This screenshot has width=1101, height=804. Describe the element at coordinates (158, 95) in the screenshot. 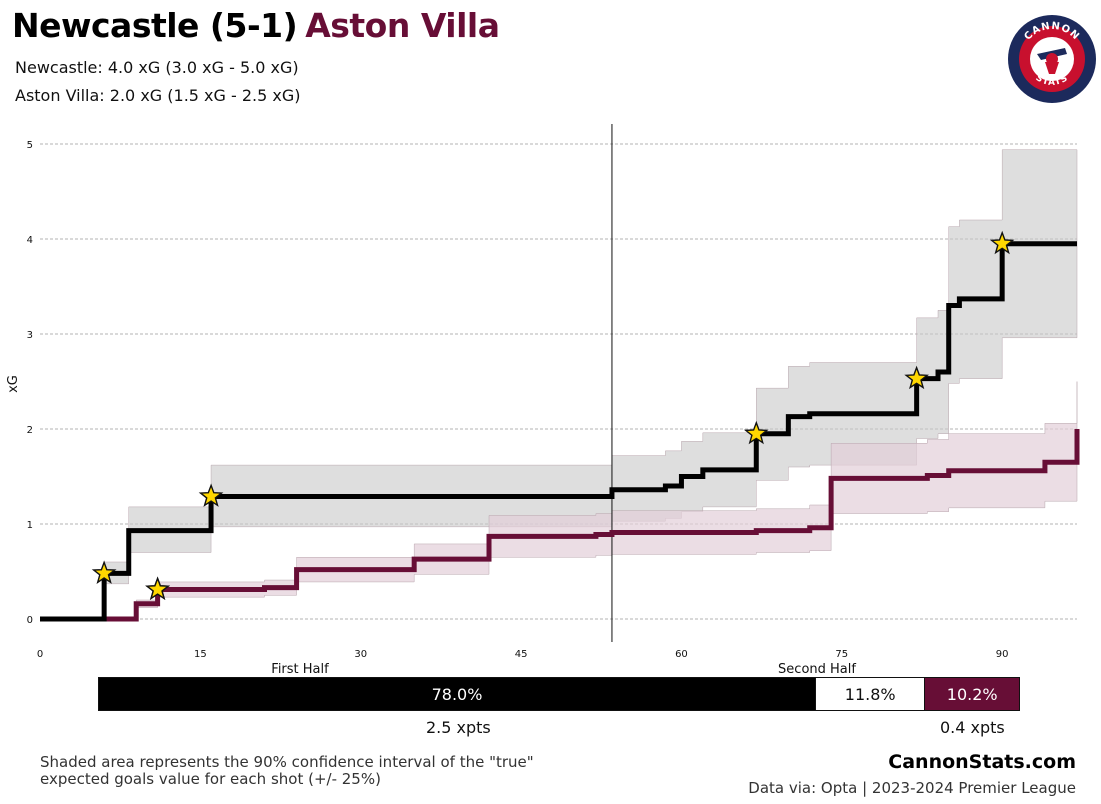

I see `away-xg-summary: Aston Villa: 2.0 xG (1.5 xG - 2.5 xG)` at that location.